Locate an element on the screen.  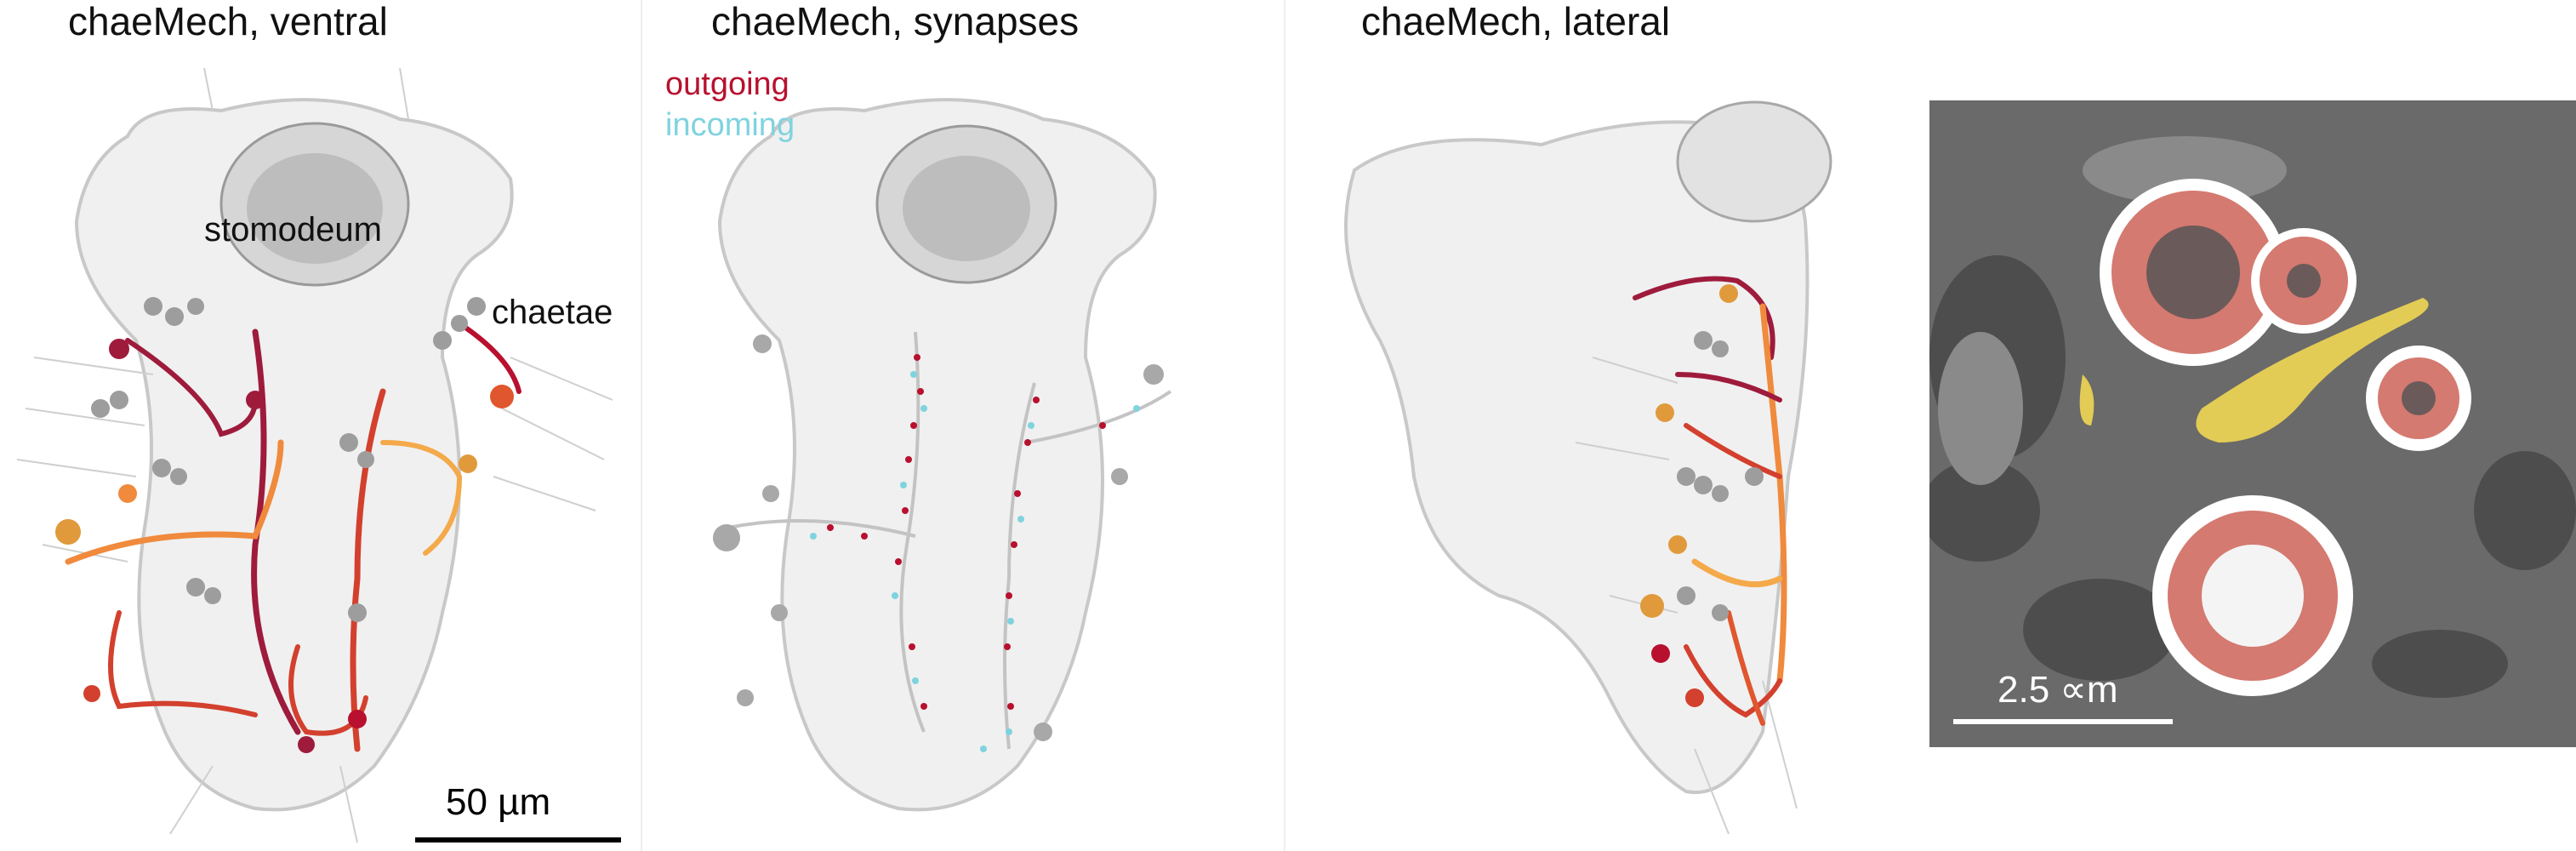
chaeta-follicles is located at coordinates (2285, 437).